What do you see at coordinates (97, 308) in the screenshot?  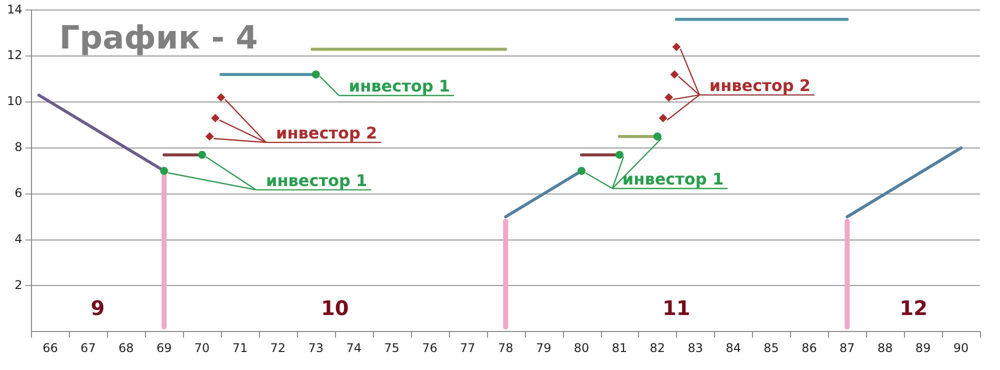 I see `annotation: 9` at bounding box center [97, 308].